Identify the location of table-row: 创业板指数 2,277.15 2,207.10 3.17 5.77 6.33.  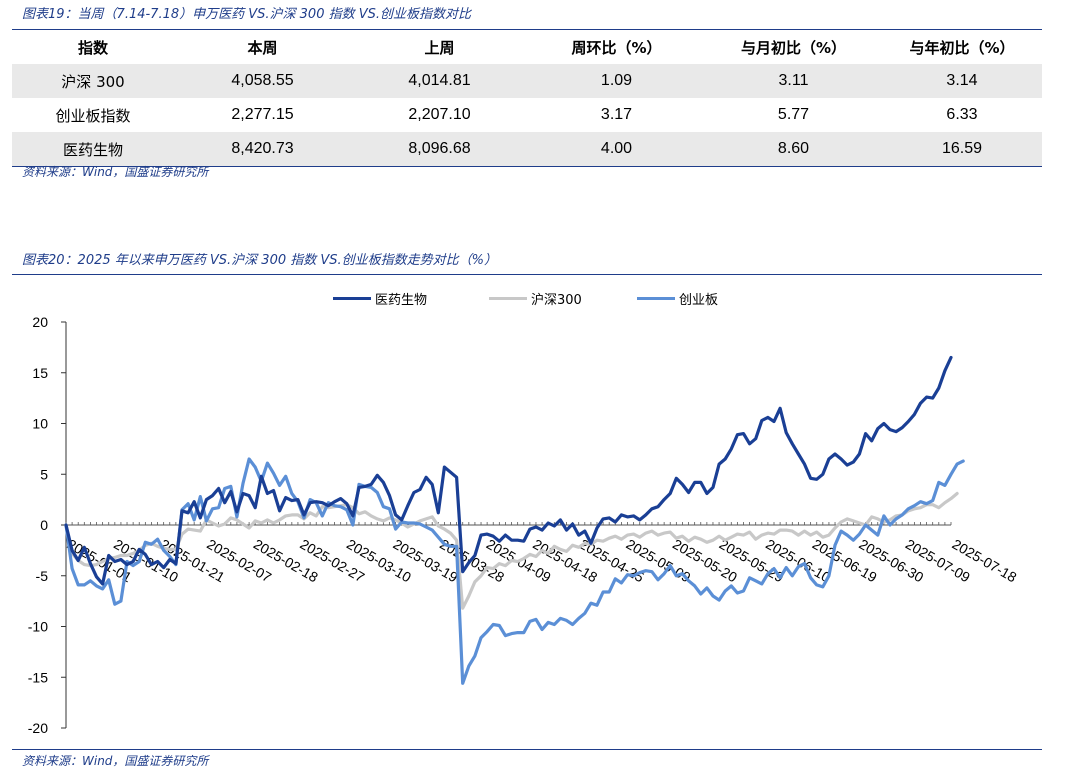
(527, 115).